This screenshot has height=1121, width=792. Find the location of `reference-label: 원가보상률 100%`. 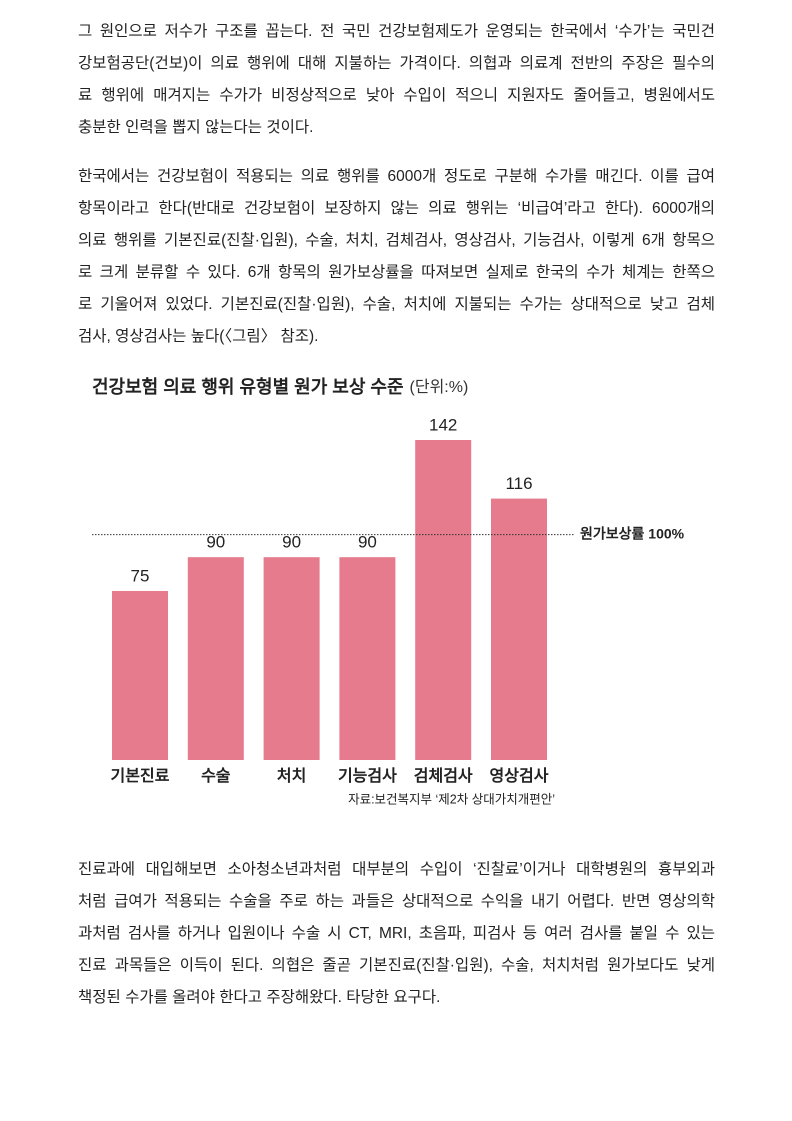

reference-label: 원가보상률 100% is located at coordinates (632, 533).